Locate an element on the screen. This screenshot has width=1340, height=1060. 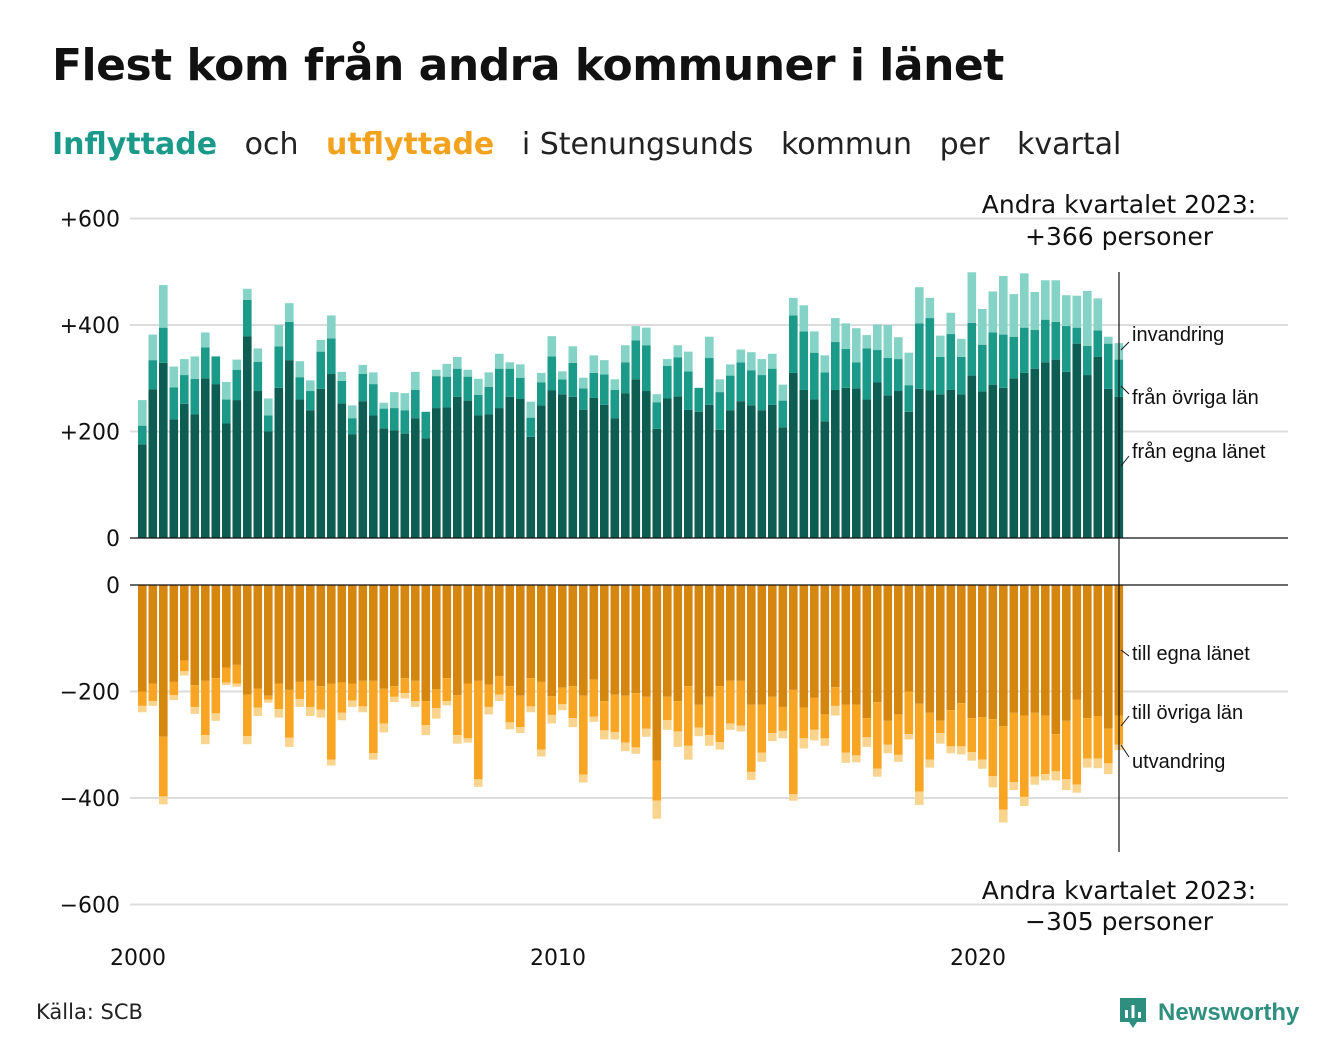
y-tick-label-top: +200 is located at coordinates (90, 433).